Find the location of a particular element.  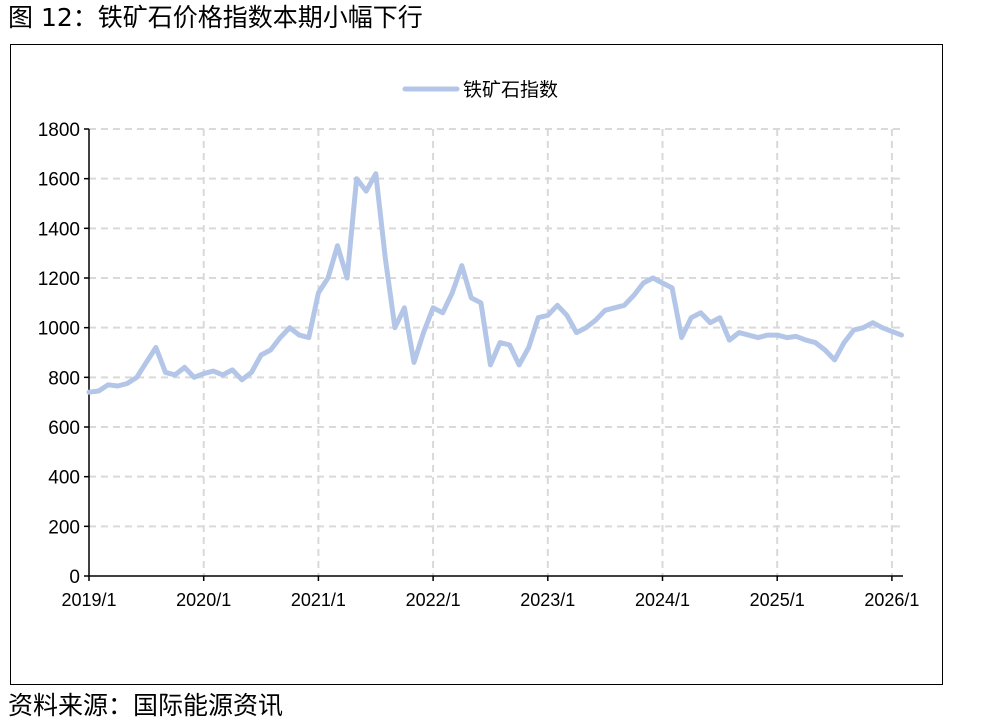

legend: 铁矿石指数 is located at coordinates (480, 90).